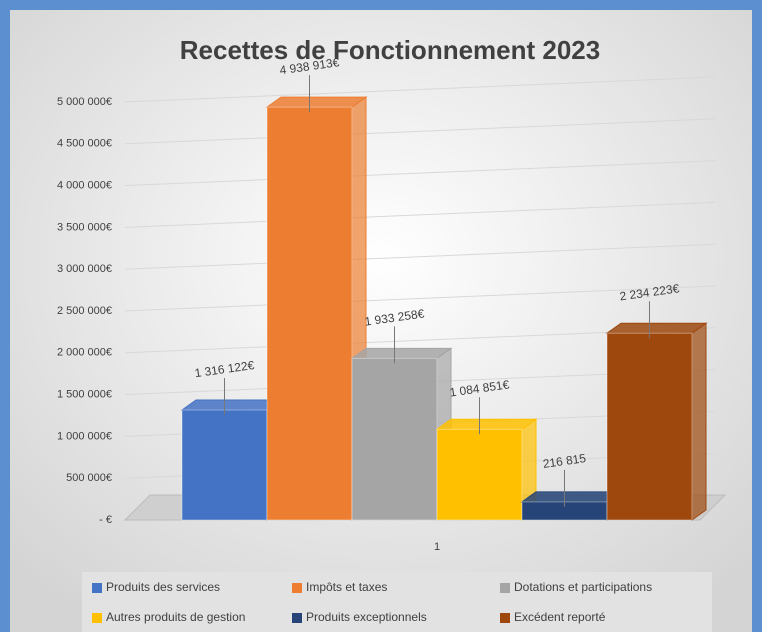  Describe the element at coordinates (84, 436) in the screenshot. I see `y-tick-label: 1 000 000€` at that location.